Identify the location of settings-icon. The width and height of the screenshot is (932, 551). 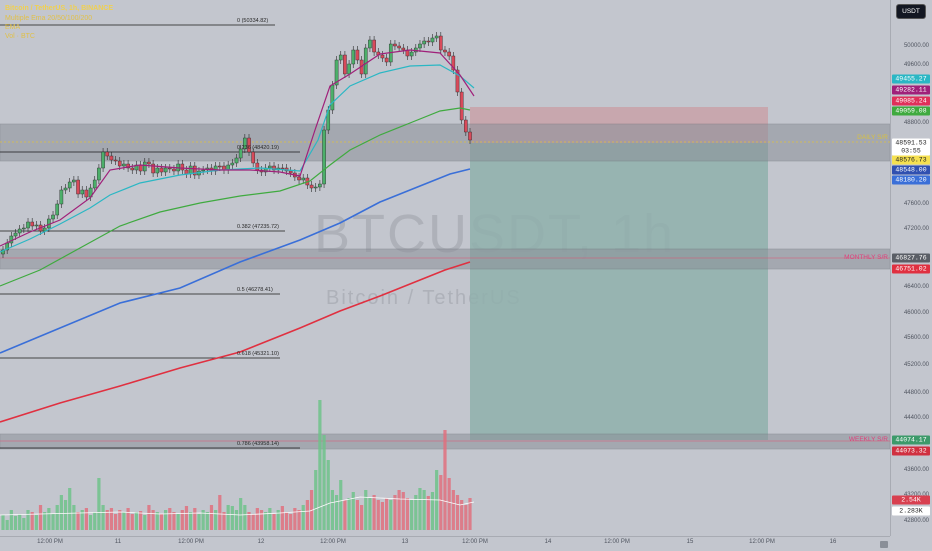
(884, 544).